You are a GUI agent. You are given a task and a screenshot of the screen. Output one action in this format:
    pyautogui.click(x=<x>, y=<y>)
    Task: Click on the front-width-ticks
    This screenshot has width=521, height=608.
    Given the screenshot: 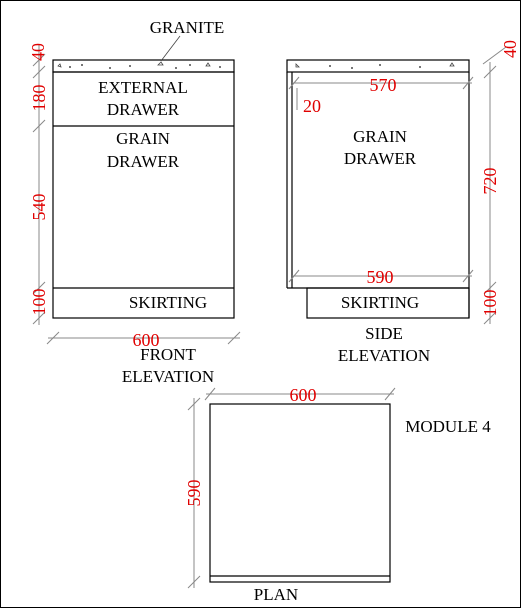 What is the action you would take?
    pyautogui.click(x=143, y=338)
    